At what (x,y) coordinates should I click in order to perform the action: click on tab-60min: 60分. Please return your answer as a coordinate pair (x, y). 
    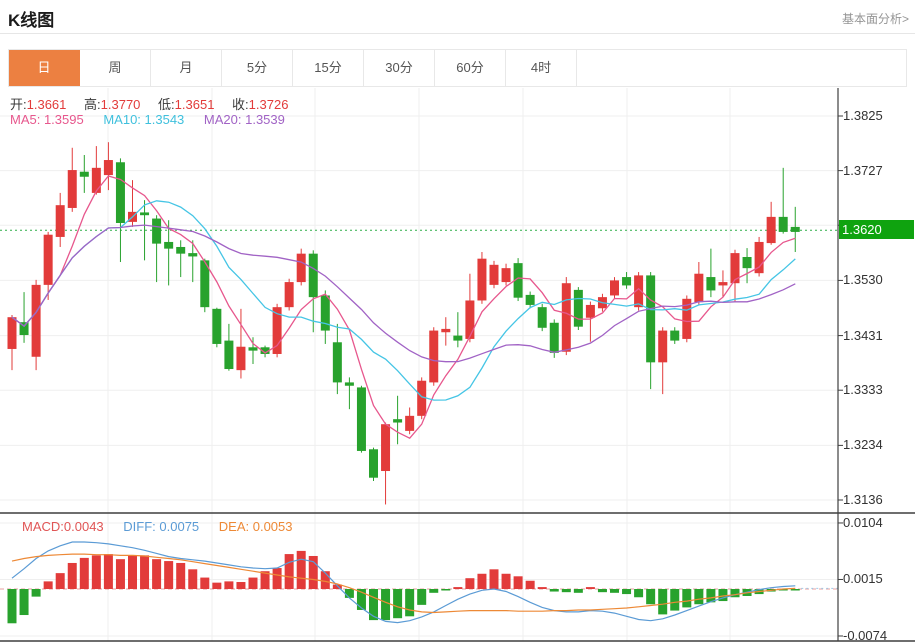
    Looking at the image, I should click on (470, 68).